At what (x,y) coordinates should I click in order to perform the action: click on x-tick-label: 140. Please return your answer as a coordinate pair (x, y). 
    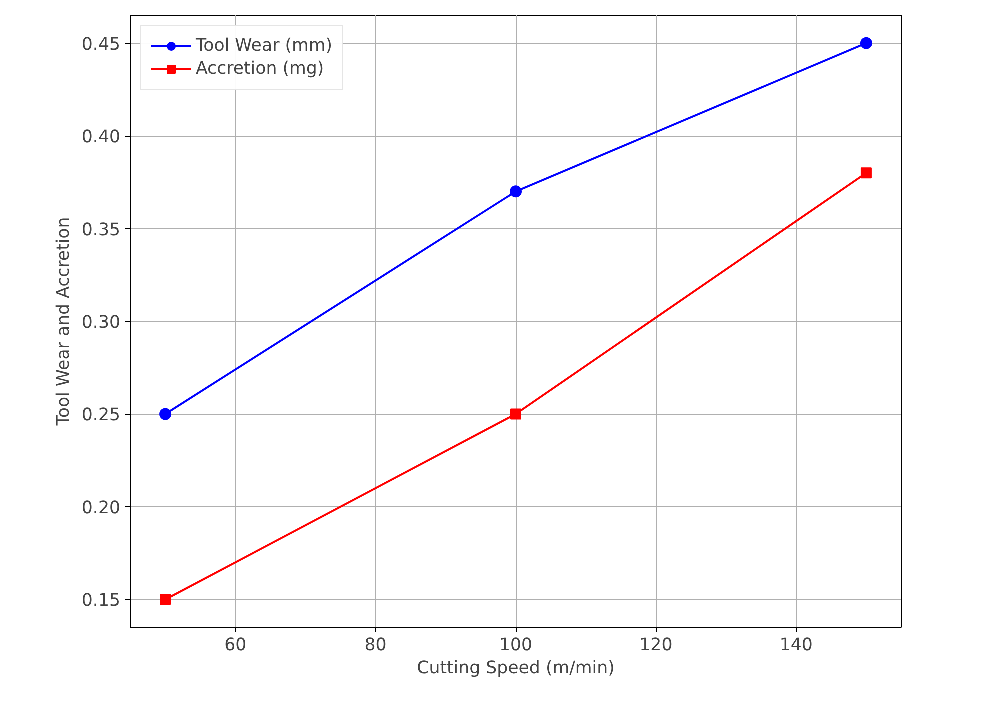
    Looking at the image, I should click on (796, 646).